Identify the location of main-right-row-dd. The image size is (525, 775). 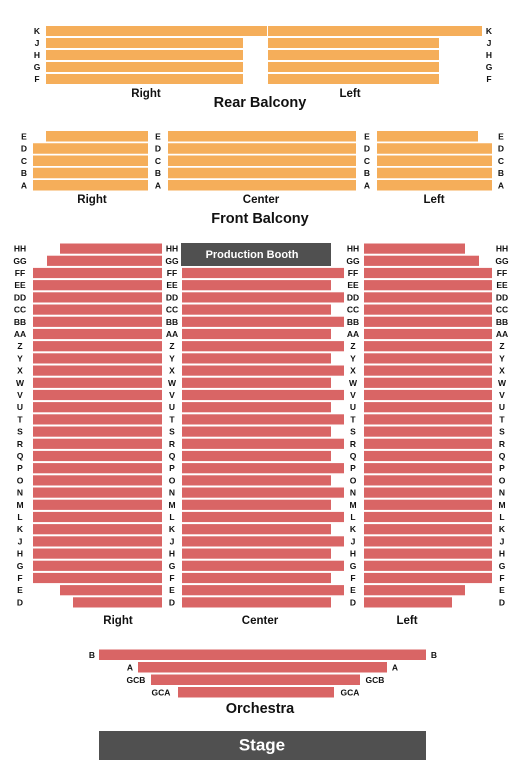
(97, 297).